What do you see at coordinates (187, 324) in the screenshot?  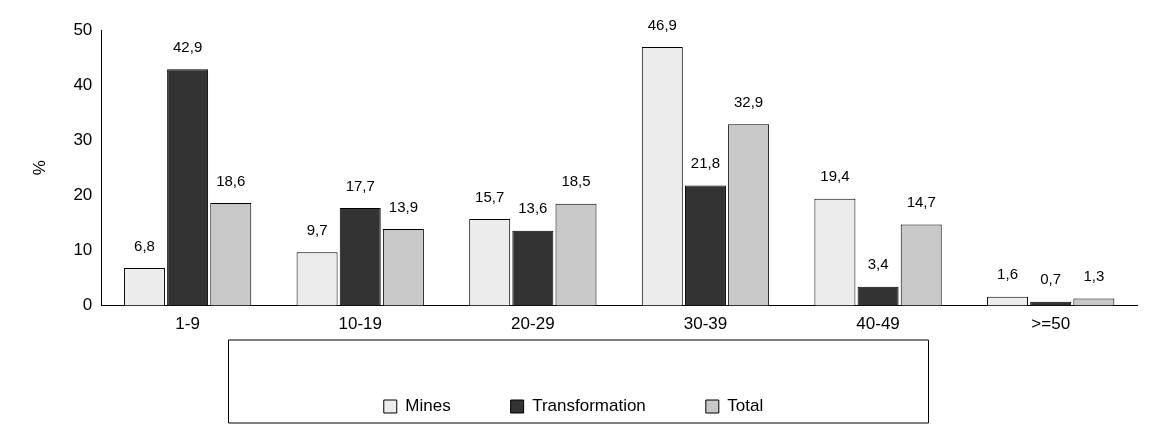 I see `x-tick-label: 1-9` at bounding box center [187, 324].